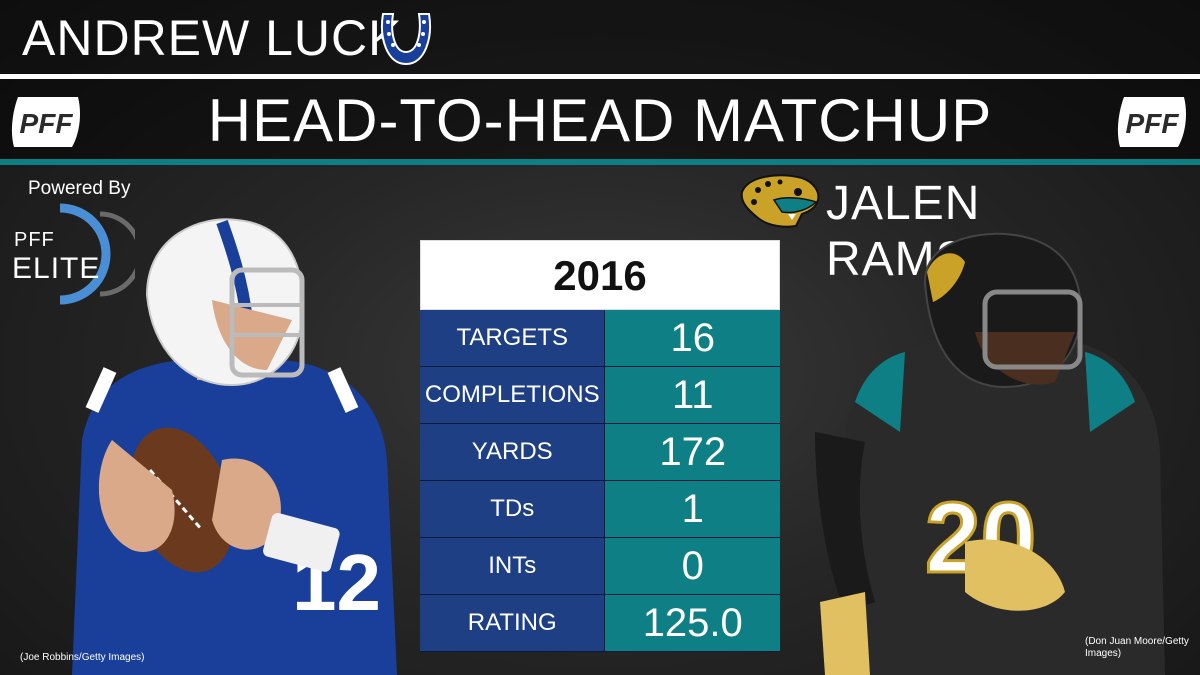 The height and width of the screenshot is (675, 1200). I want to click on stat-value-tds: 1, so click(692, 509).